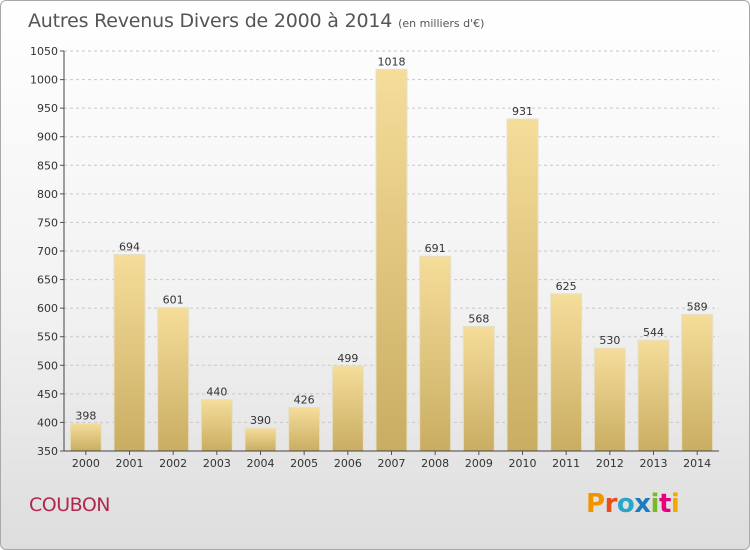  What do you see at coordinates (478, 318) in the screenshot?
I see `data-label: 568` at bounding box center [478, 318].